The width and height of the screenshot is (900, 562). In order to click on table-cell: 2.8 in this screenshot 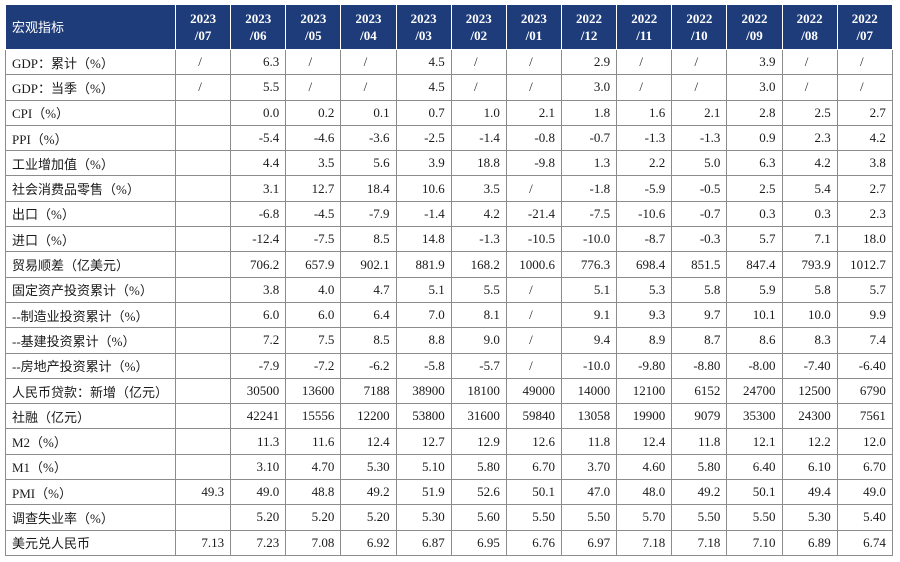, I will do `click(754, 112)`.